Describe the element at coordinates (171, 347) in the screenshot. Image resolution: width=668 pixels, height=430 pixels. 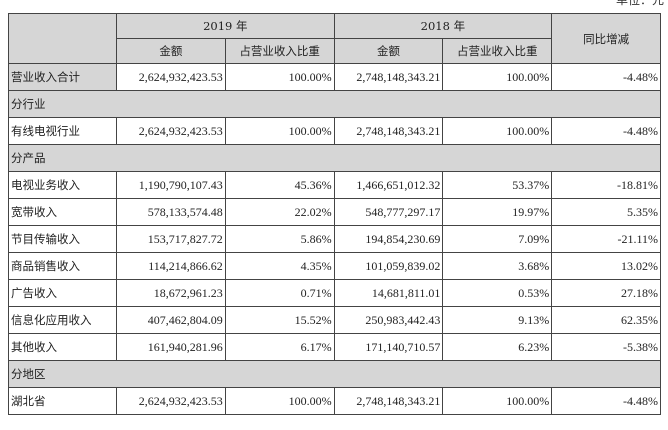
I see `amount-2019: 161,940,281.96` at that location.